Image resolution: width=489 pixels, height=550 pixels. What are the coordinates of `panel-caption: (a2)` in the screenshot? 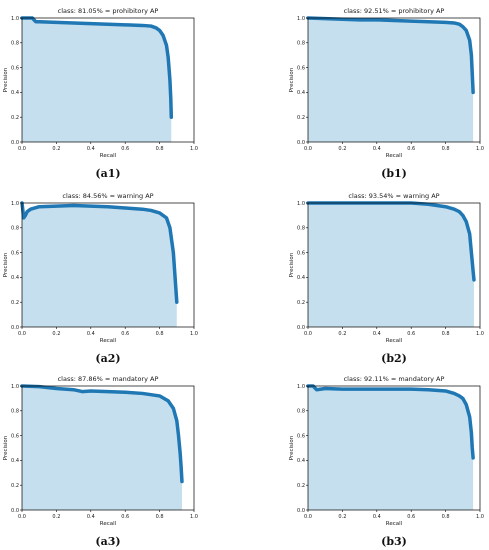 It's located at (107, 358).